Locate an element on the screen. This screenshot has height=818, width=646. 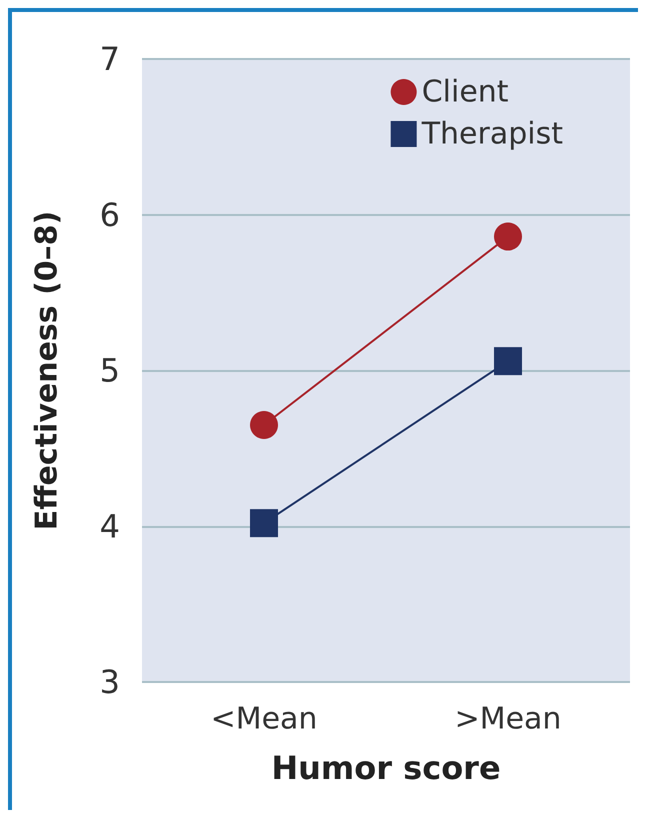
x-tick-label: <Mean is located at coordinates (264, 719).